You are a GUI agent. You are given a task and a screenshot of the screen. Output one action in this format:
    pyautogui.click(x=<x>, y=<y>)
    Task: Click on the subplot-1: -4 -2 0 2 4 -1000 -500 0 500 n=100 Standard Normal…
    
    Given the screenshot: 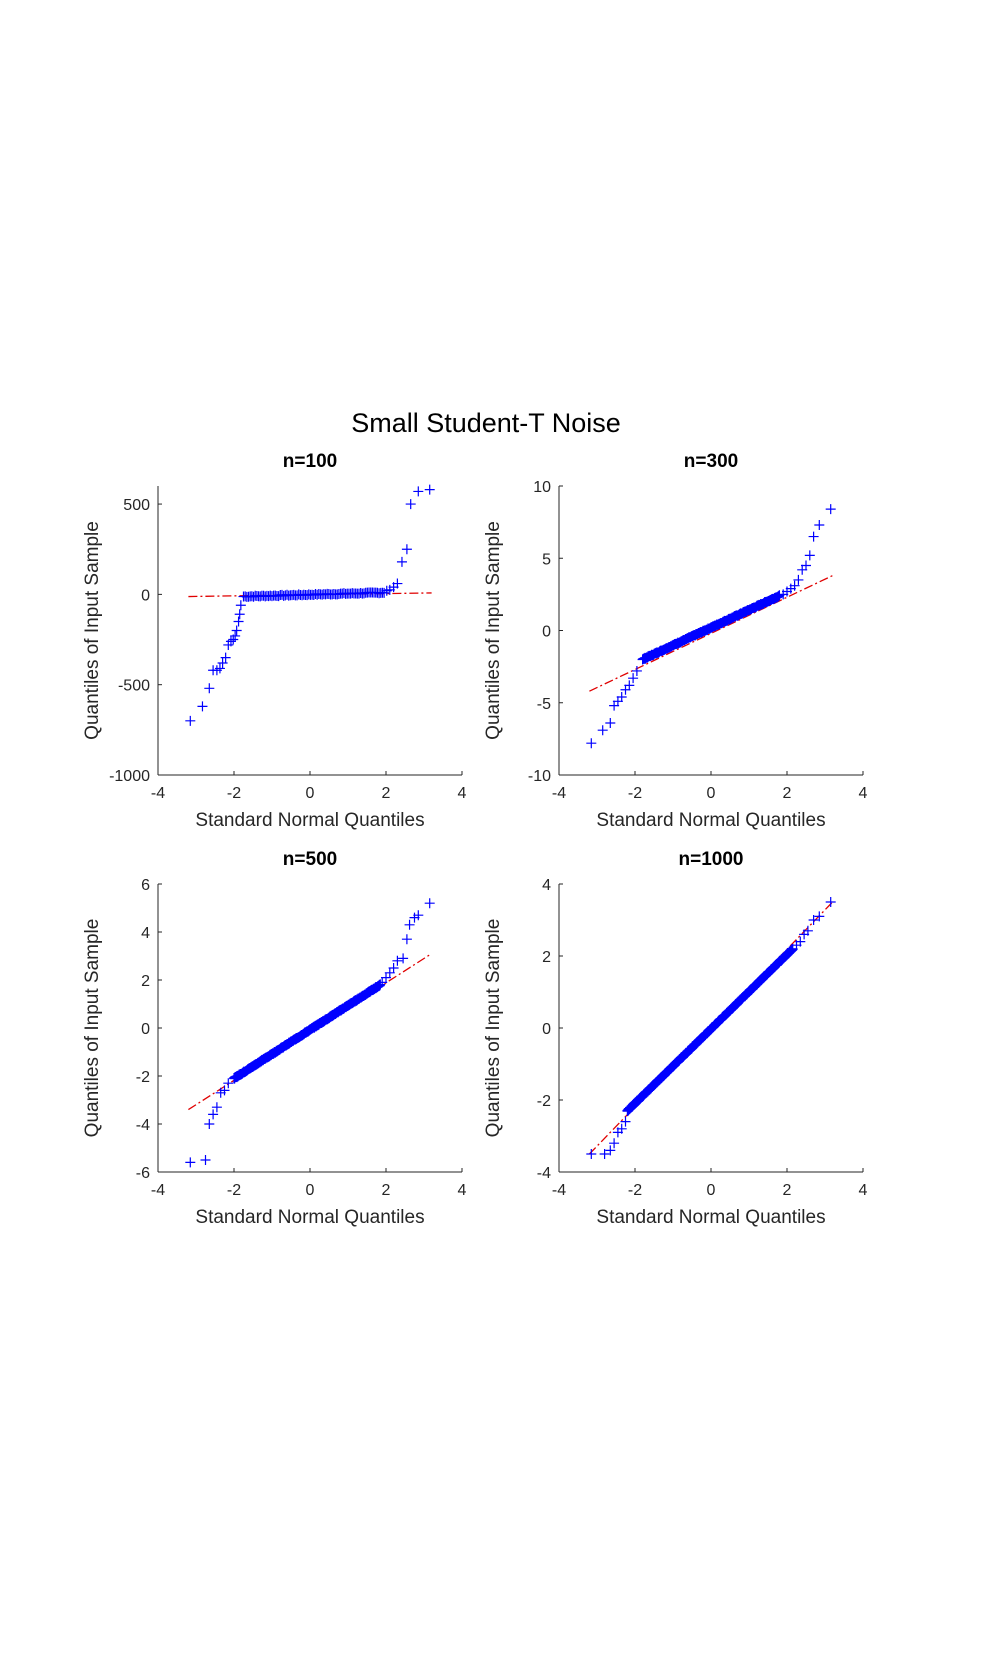 What is the action you would take?
    pyautogui.click(x=274, y=641)
    